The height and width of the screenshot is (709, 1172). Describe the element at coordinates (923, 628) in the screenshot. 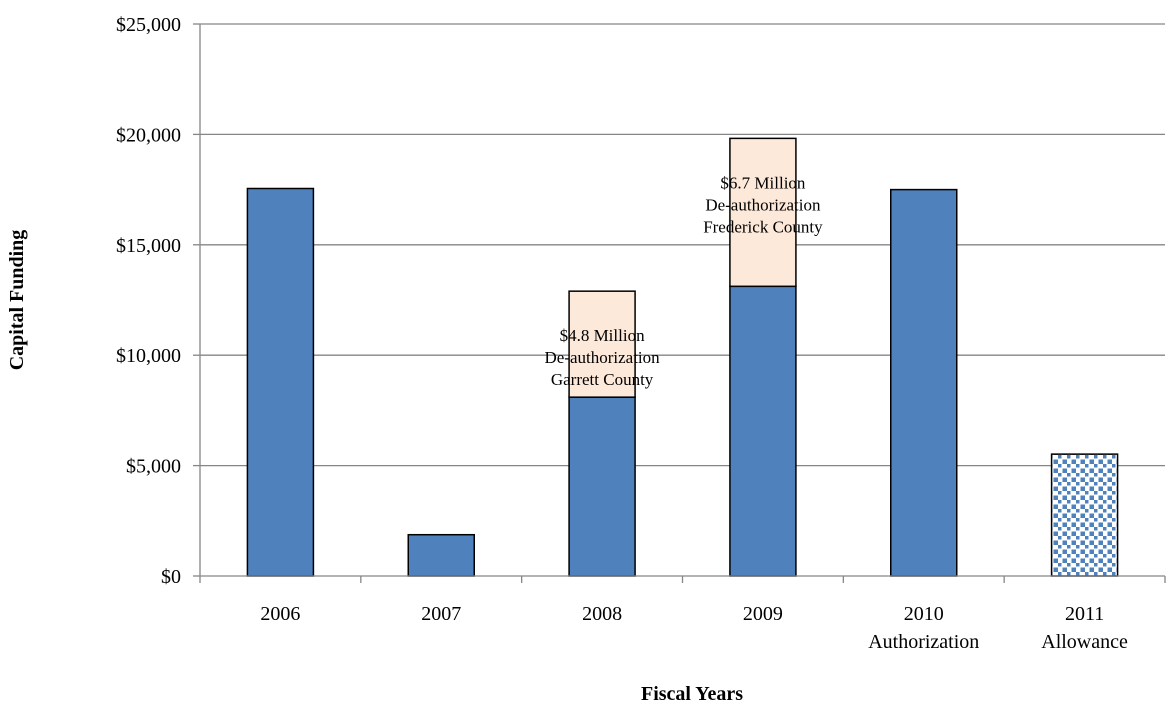

I see `x-tick-label: 2010 Authorization` at that location.